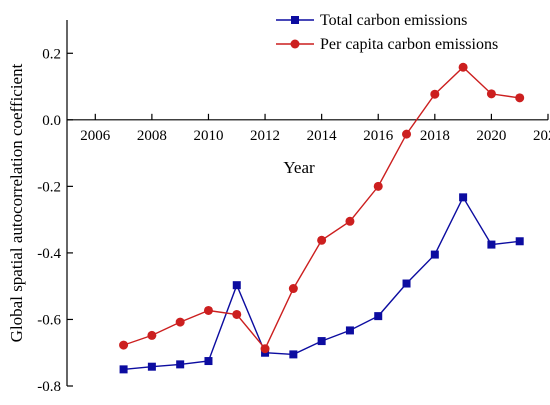  I want to click on legend-item: Total carbon emissions, so click(371, 20).